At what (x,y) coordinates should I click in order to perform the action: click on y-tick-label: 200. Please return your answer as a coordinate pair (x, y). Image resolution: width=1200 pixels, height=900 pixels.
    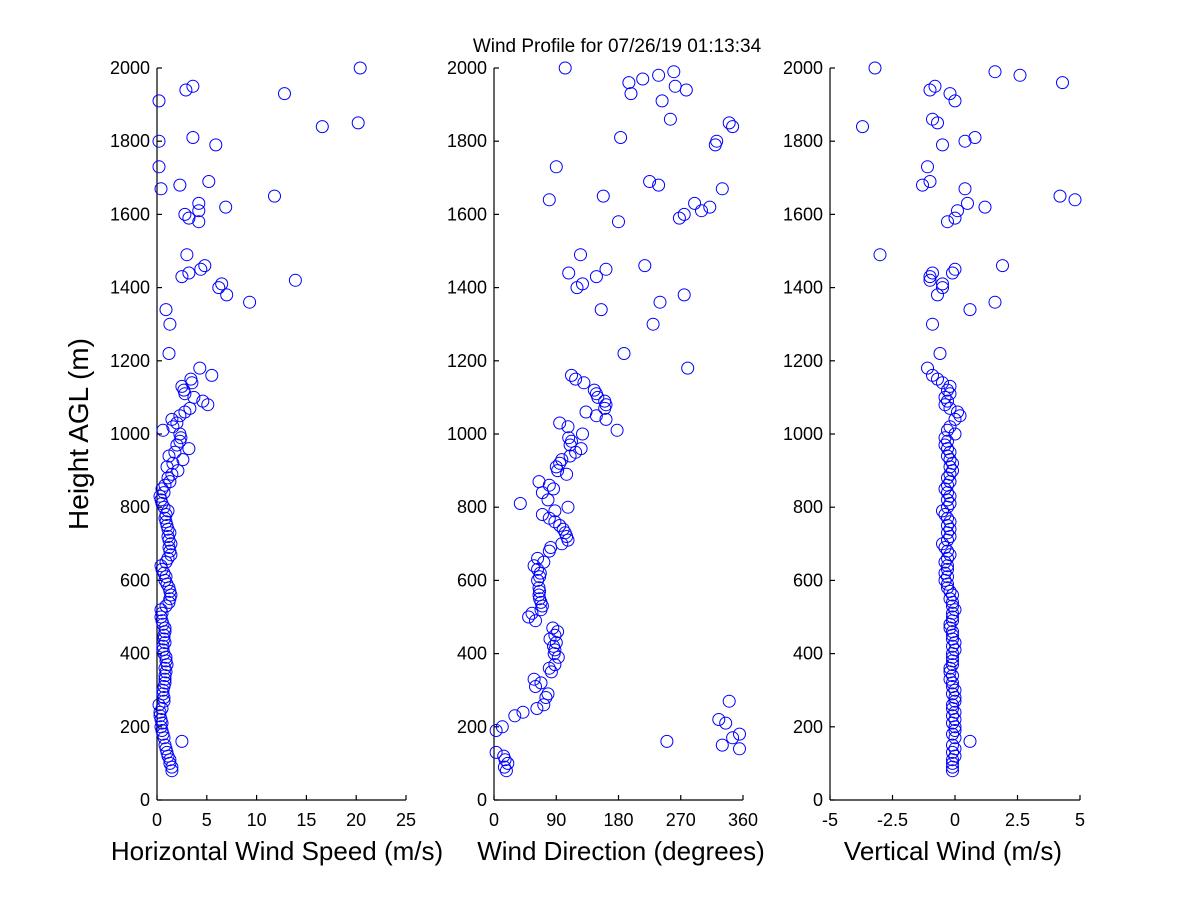
    Looking at the image, I should click on (808, 727).